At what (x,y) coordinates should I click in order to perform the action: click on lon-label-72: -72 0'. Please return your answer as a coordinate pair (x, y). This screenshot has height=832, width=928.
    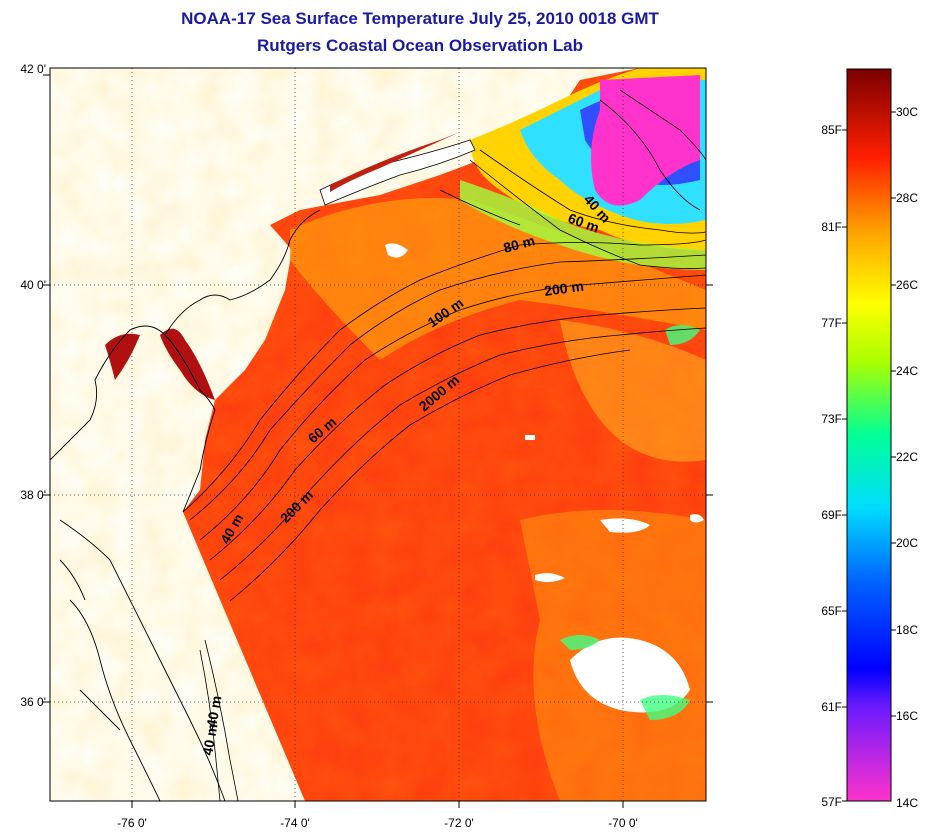
    Looking at the image, I should click on (459, 823).